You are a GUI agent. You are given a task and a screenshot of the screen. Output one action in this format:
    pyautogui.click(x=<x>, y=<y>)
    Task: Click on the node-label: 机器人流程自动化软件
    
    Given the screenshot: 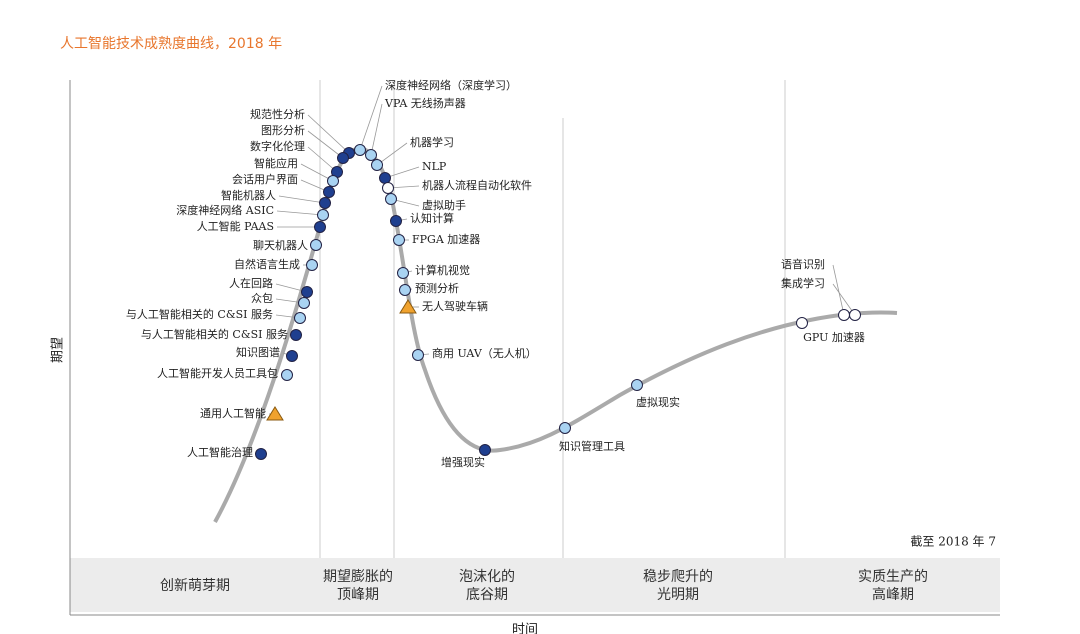 What is the action you would take?
    pyautogui.click(x=477, y=185)
    